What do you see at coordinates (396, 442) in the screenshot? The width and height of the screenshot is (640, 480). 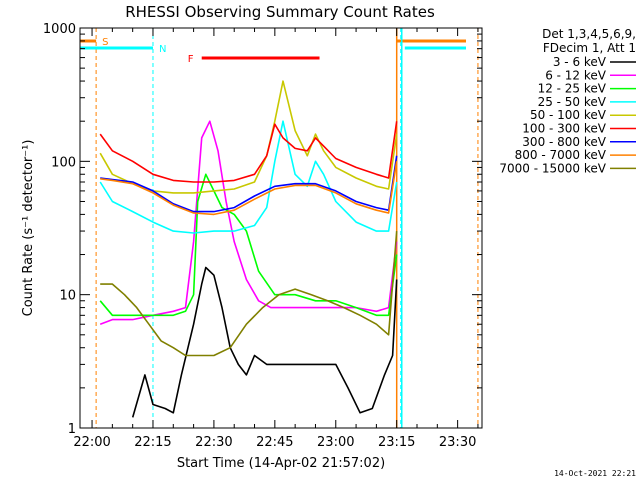 I see `x-tick-label-5: 23:15` at bounding box center [396, 442].